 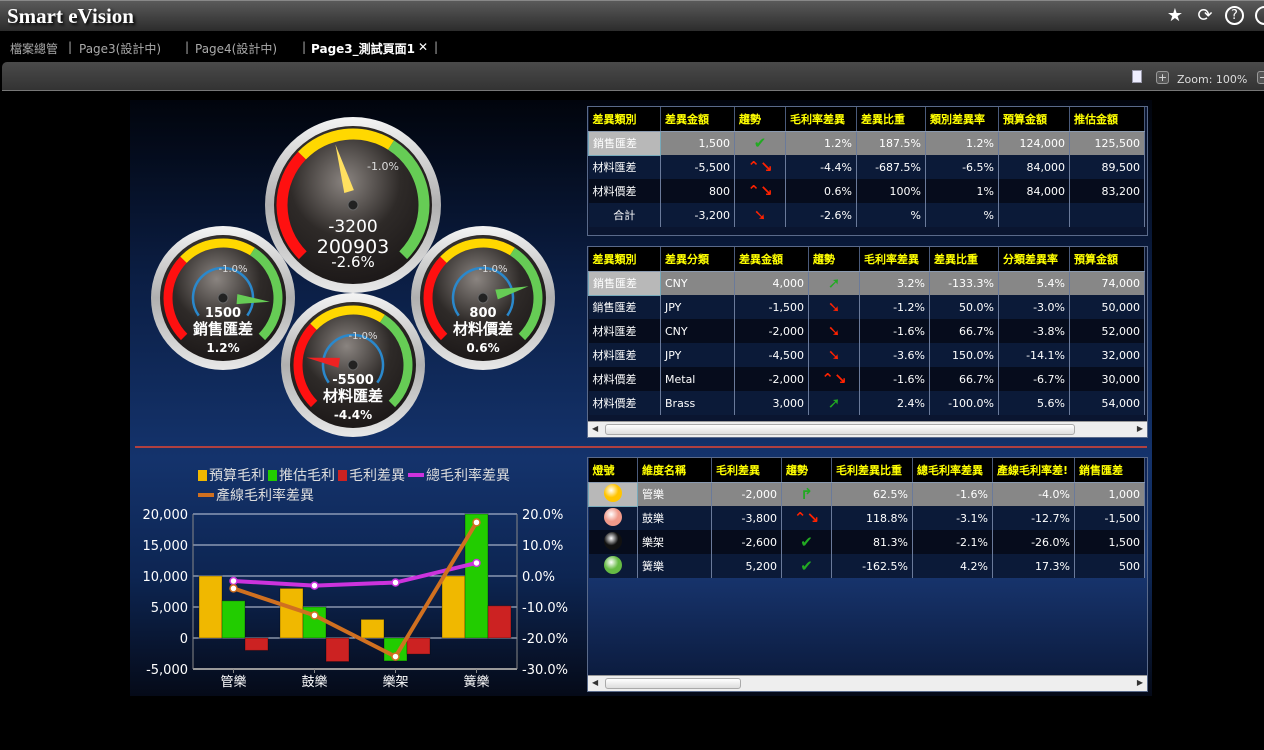 What do you see at coordinates (1175, 15) in the screenshot?
I see `star-icon: ★` at bounding box center [1175, 15].